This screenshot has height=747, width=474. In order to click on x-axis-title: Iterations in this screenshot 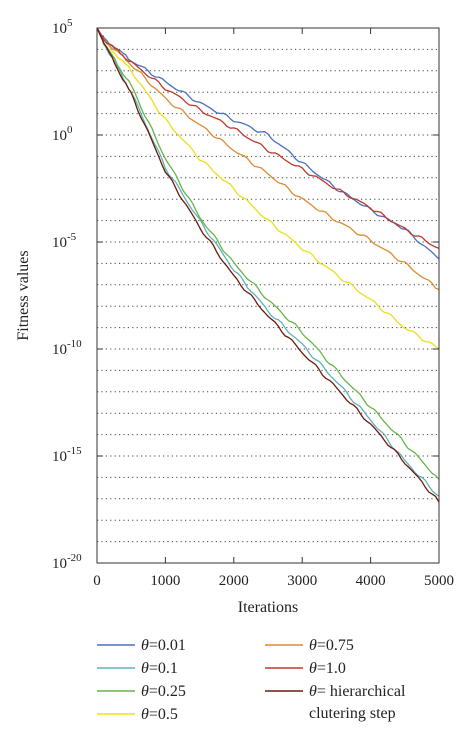, I will do `click(268, 607)`.